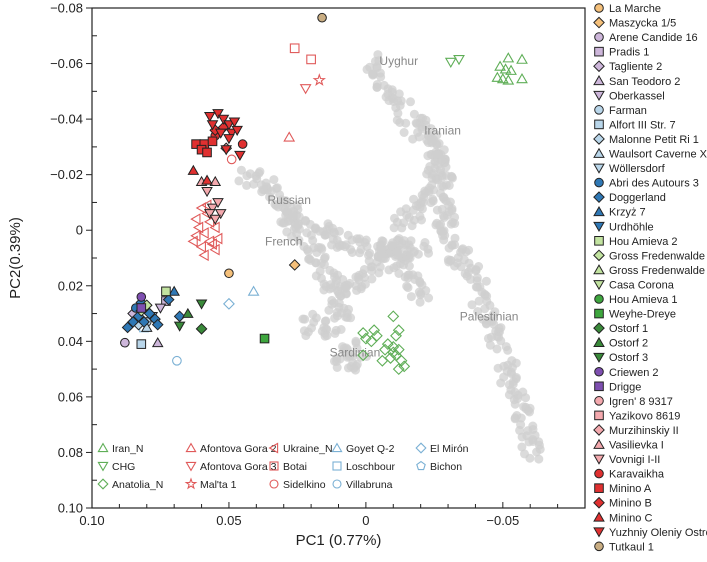 The image size is (707, 562). Describe the element at coordinates (130, 484) in the screenshot. I see `inplot-legend-item: Anatolia_N` at that location.